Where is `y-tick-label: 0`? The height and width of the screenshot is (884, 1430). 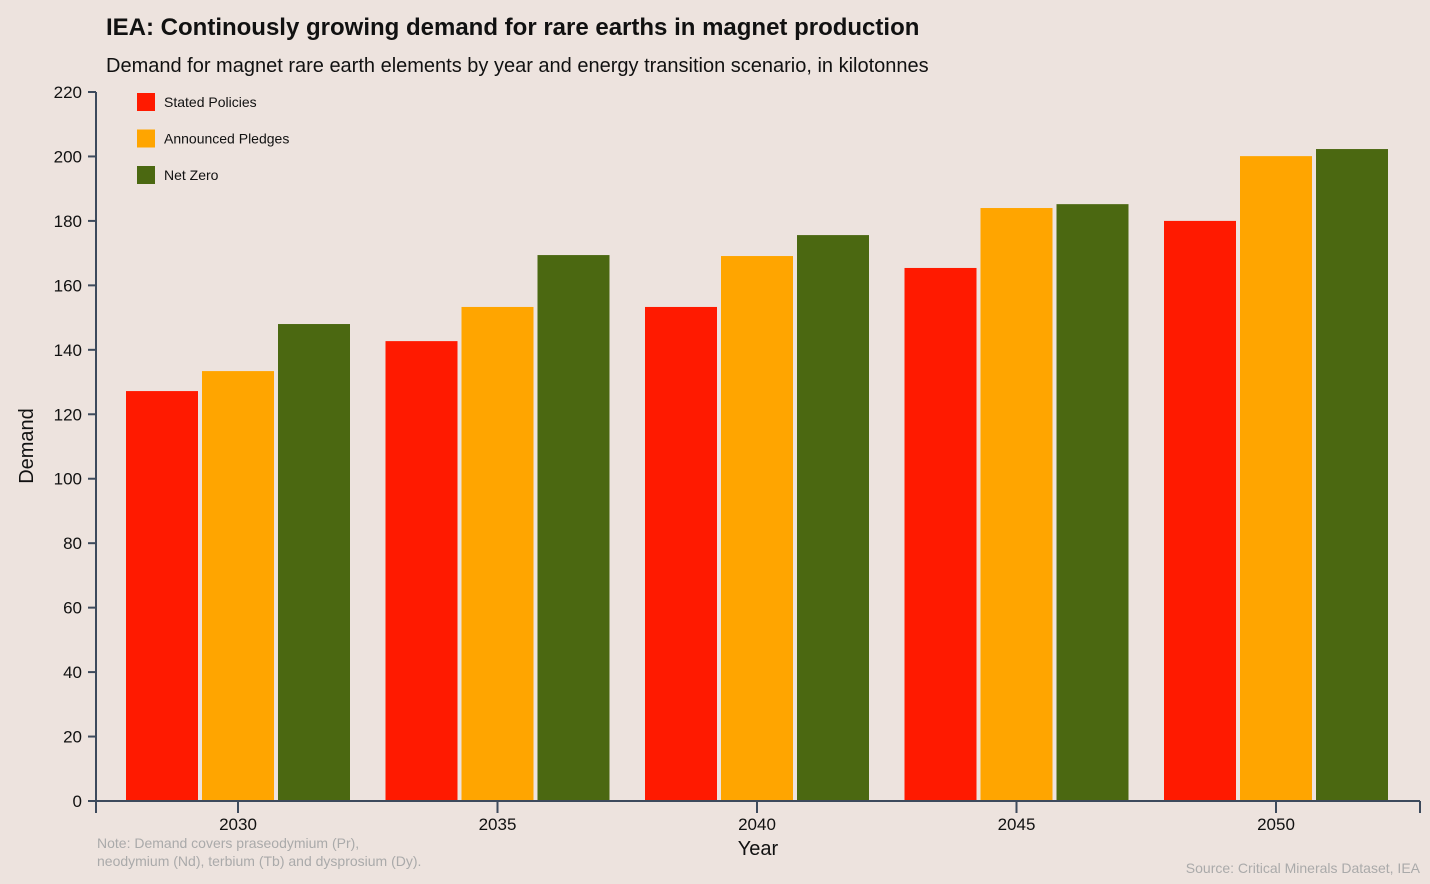
y-tick-label: 0 is located at coordinates (77, 801).